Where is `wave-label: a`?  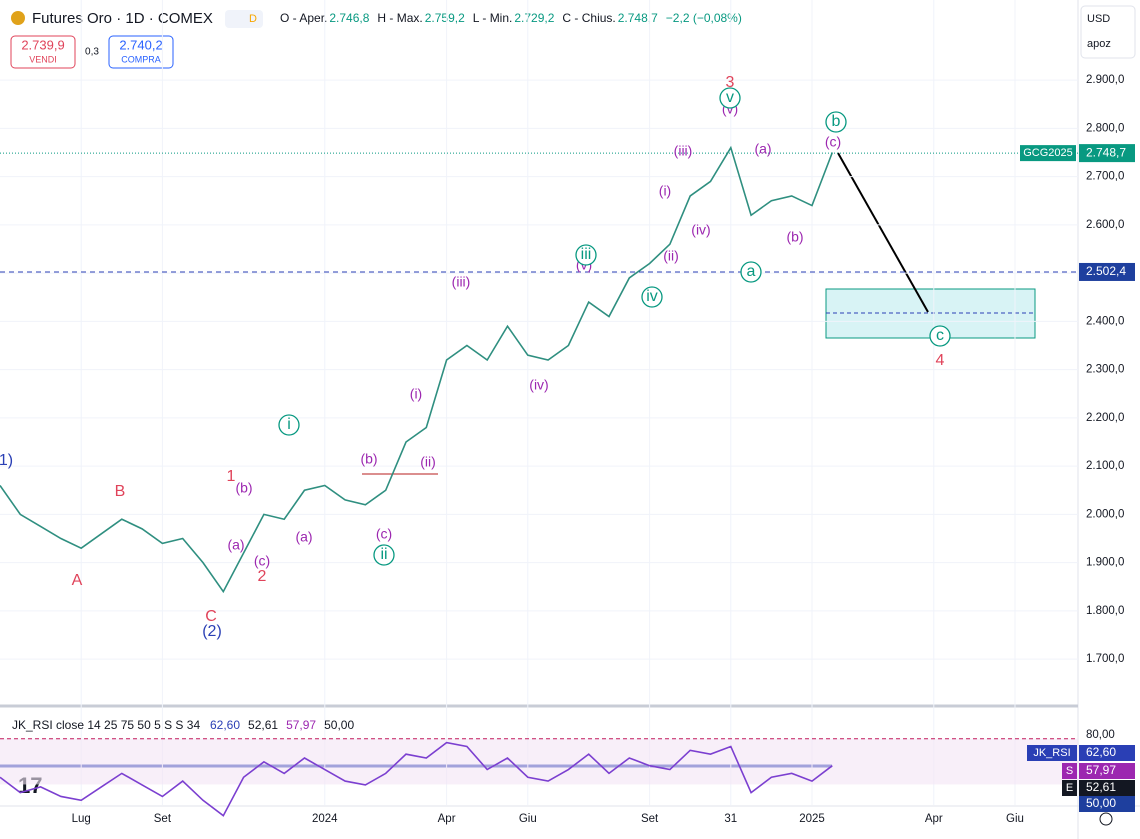 wave-label: a is located at coordinates (751, 271).